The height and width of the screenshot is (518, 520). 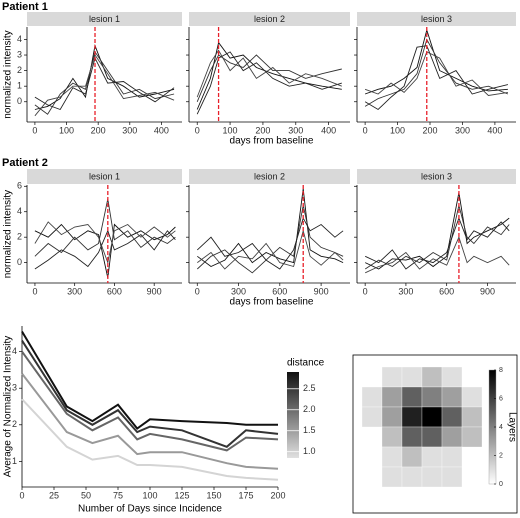 What do you see at coordinates (25, 163) in the screenshot?
I see `section-title: Patient 2` at bounding box center [25, 163].